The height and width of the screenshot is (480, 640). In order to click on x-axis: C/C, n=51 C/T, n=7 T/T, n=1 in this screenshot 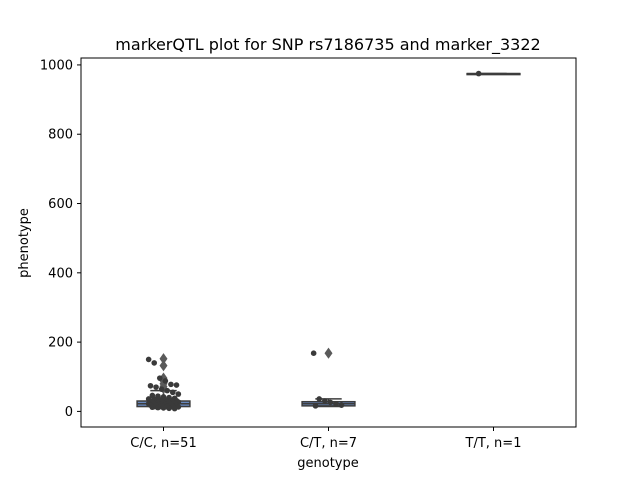, I will do `click(325, 439)`.